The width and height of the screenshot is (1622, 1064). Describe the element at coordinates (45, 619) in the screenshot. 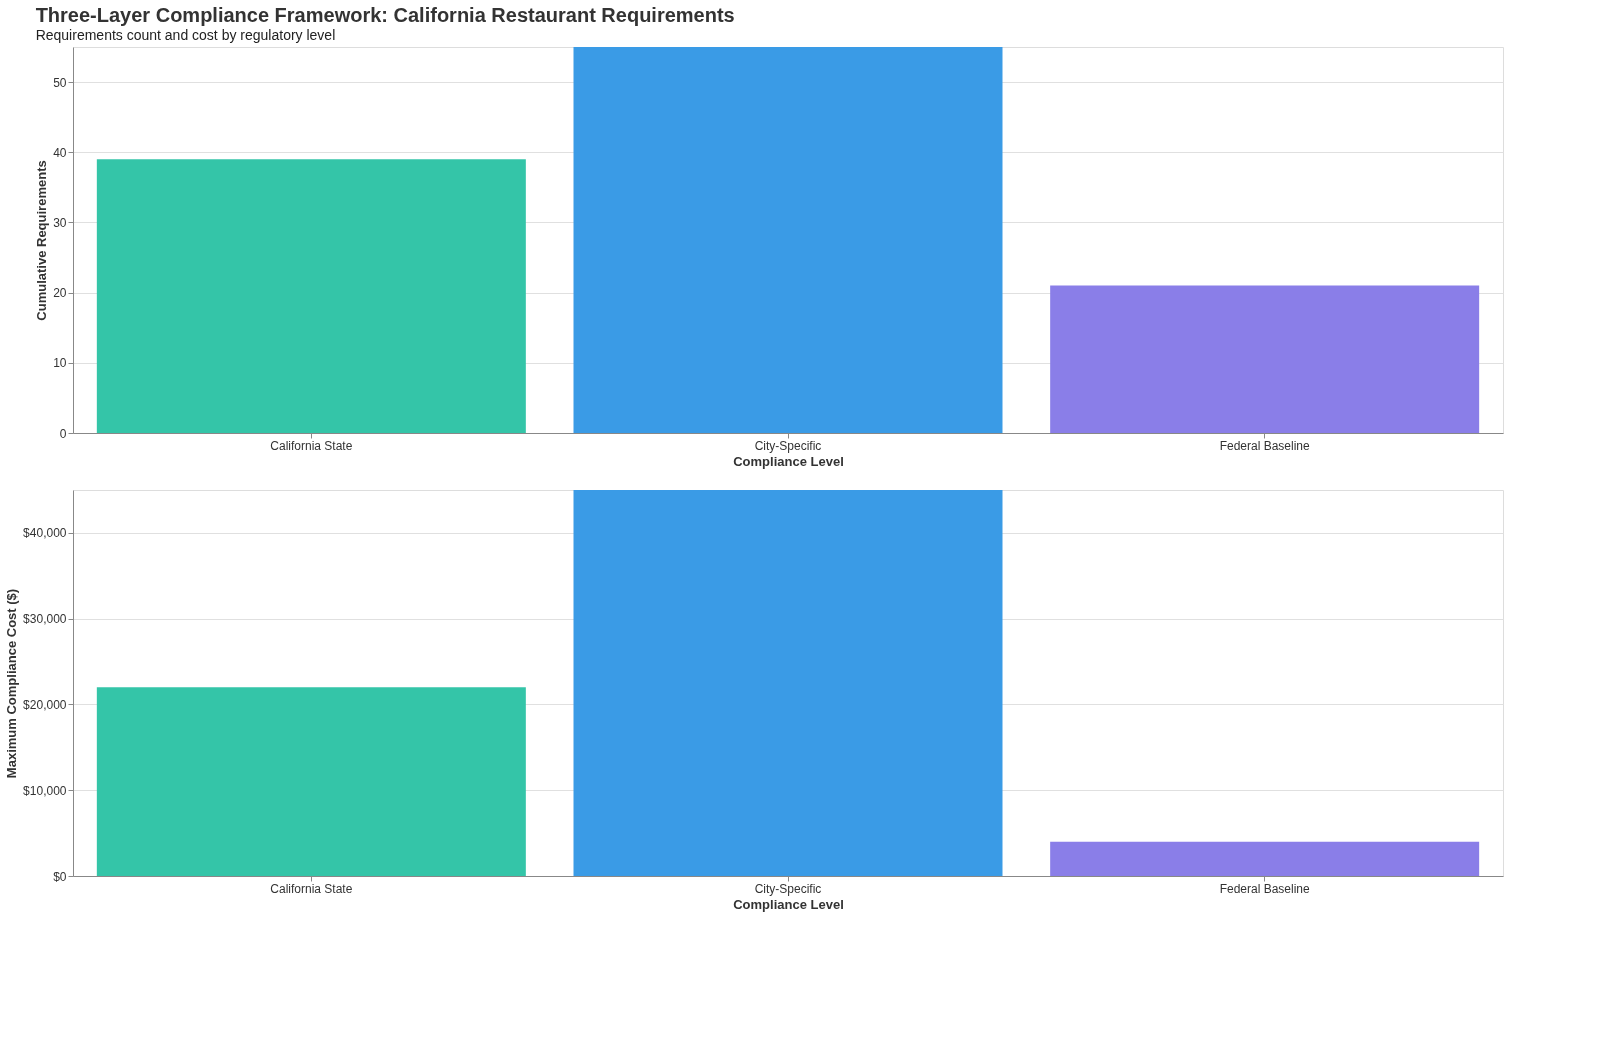

I see `y-tick-label: $30,000` at that location.